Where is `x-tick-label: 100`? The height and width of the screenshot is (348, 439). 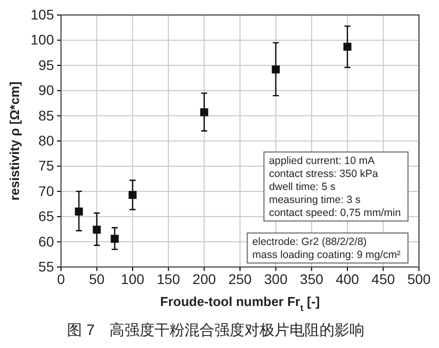
x-tick-label: 100 is located at coordinates (132, 278).